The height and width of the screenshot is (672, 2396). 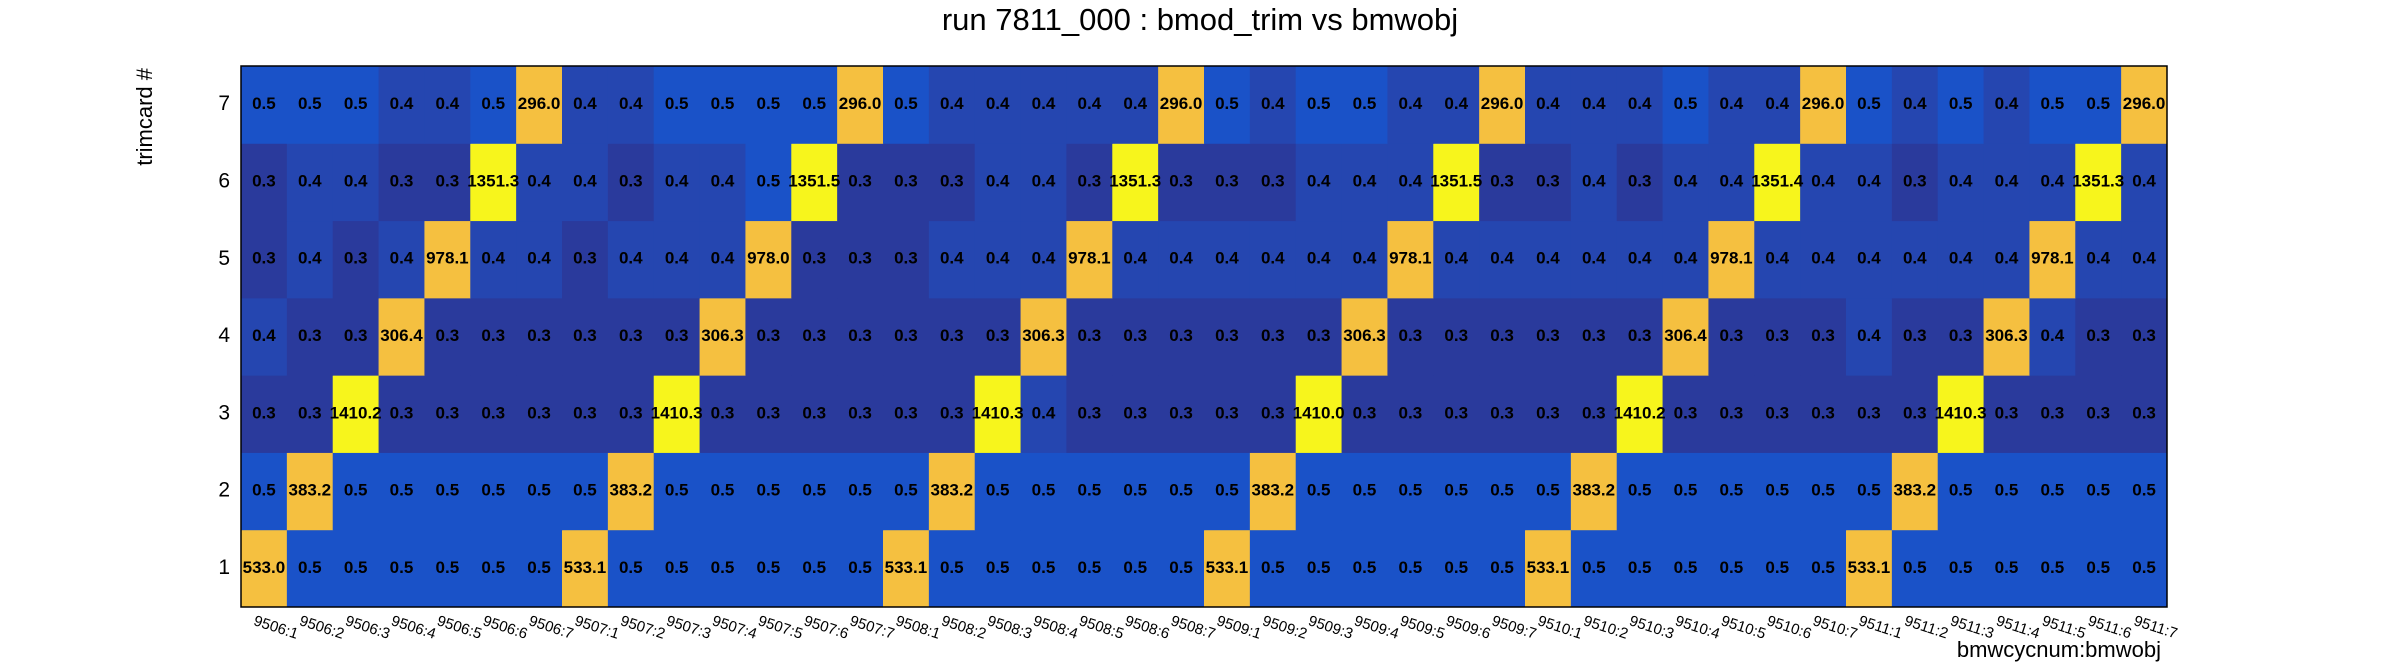 I want to click on y-tick-label: 2, so click(x=224, y=490).